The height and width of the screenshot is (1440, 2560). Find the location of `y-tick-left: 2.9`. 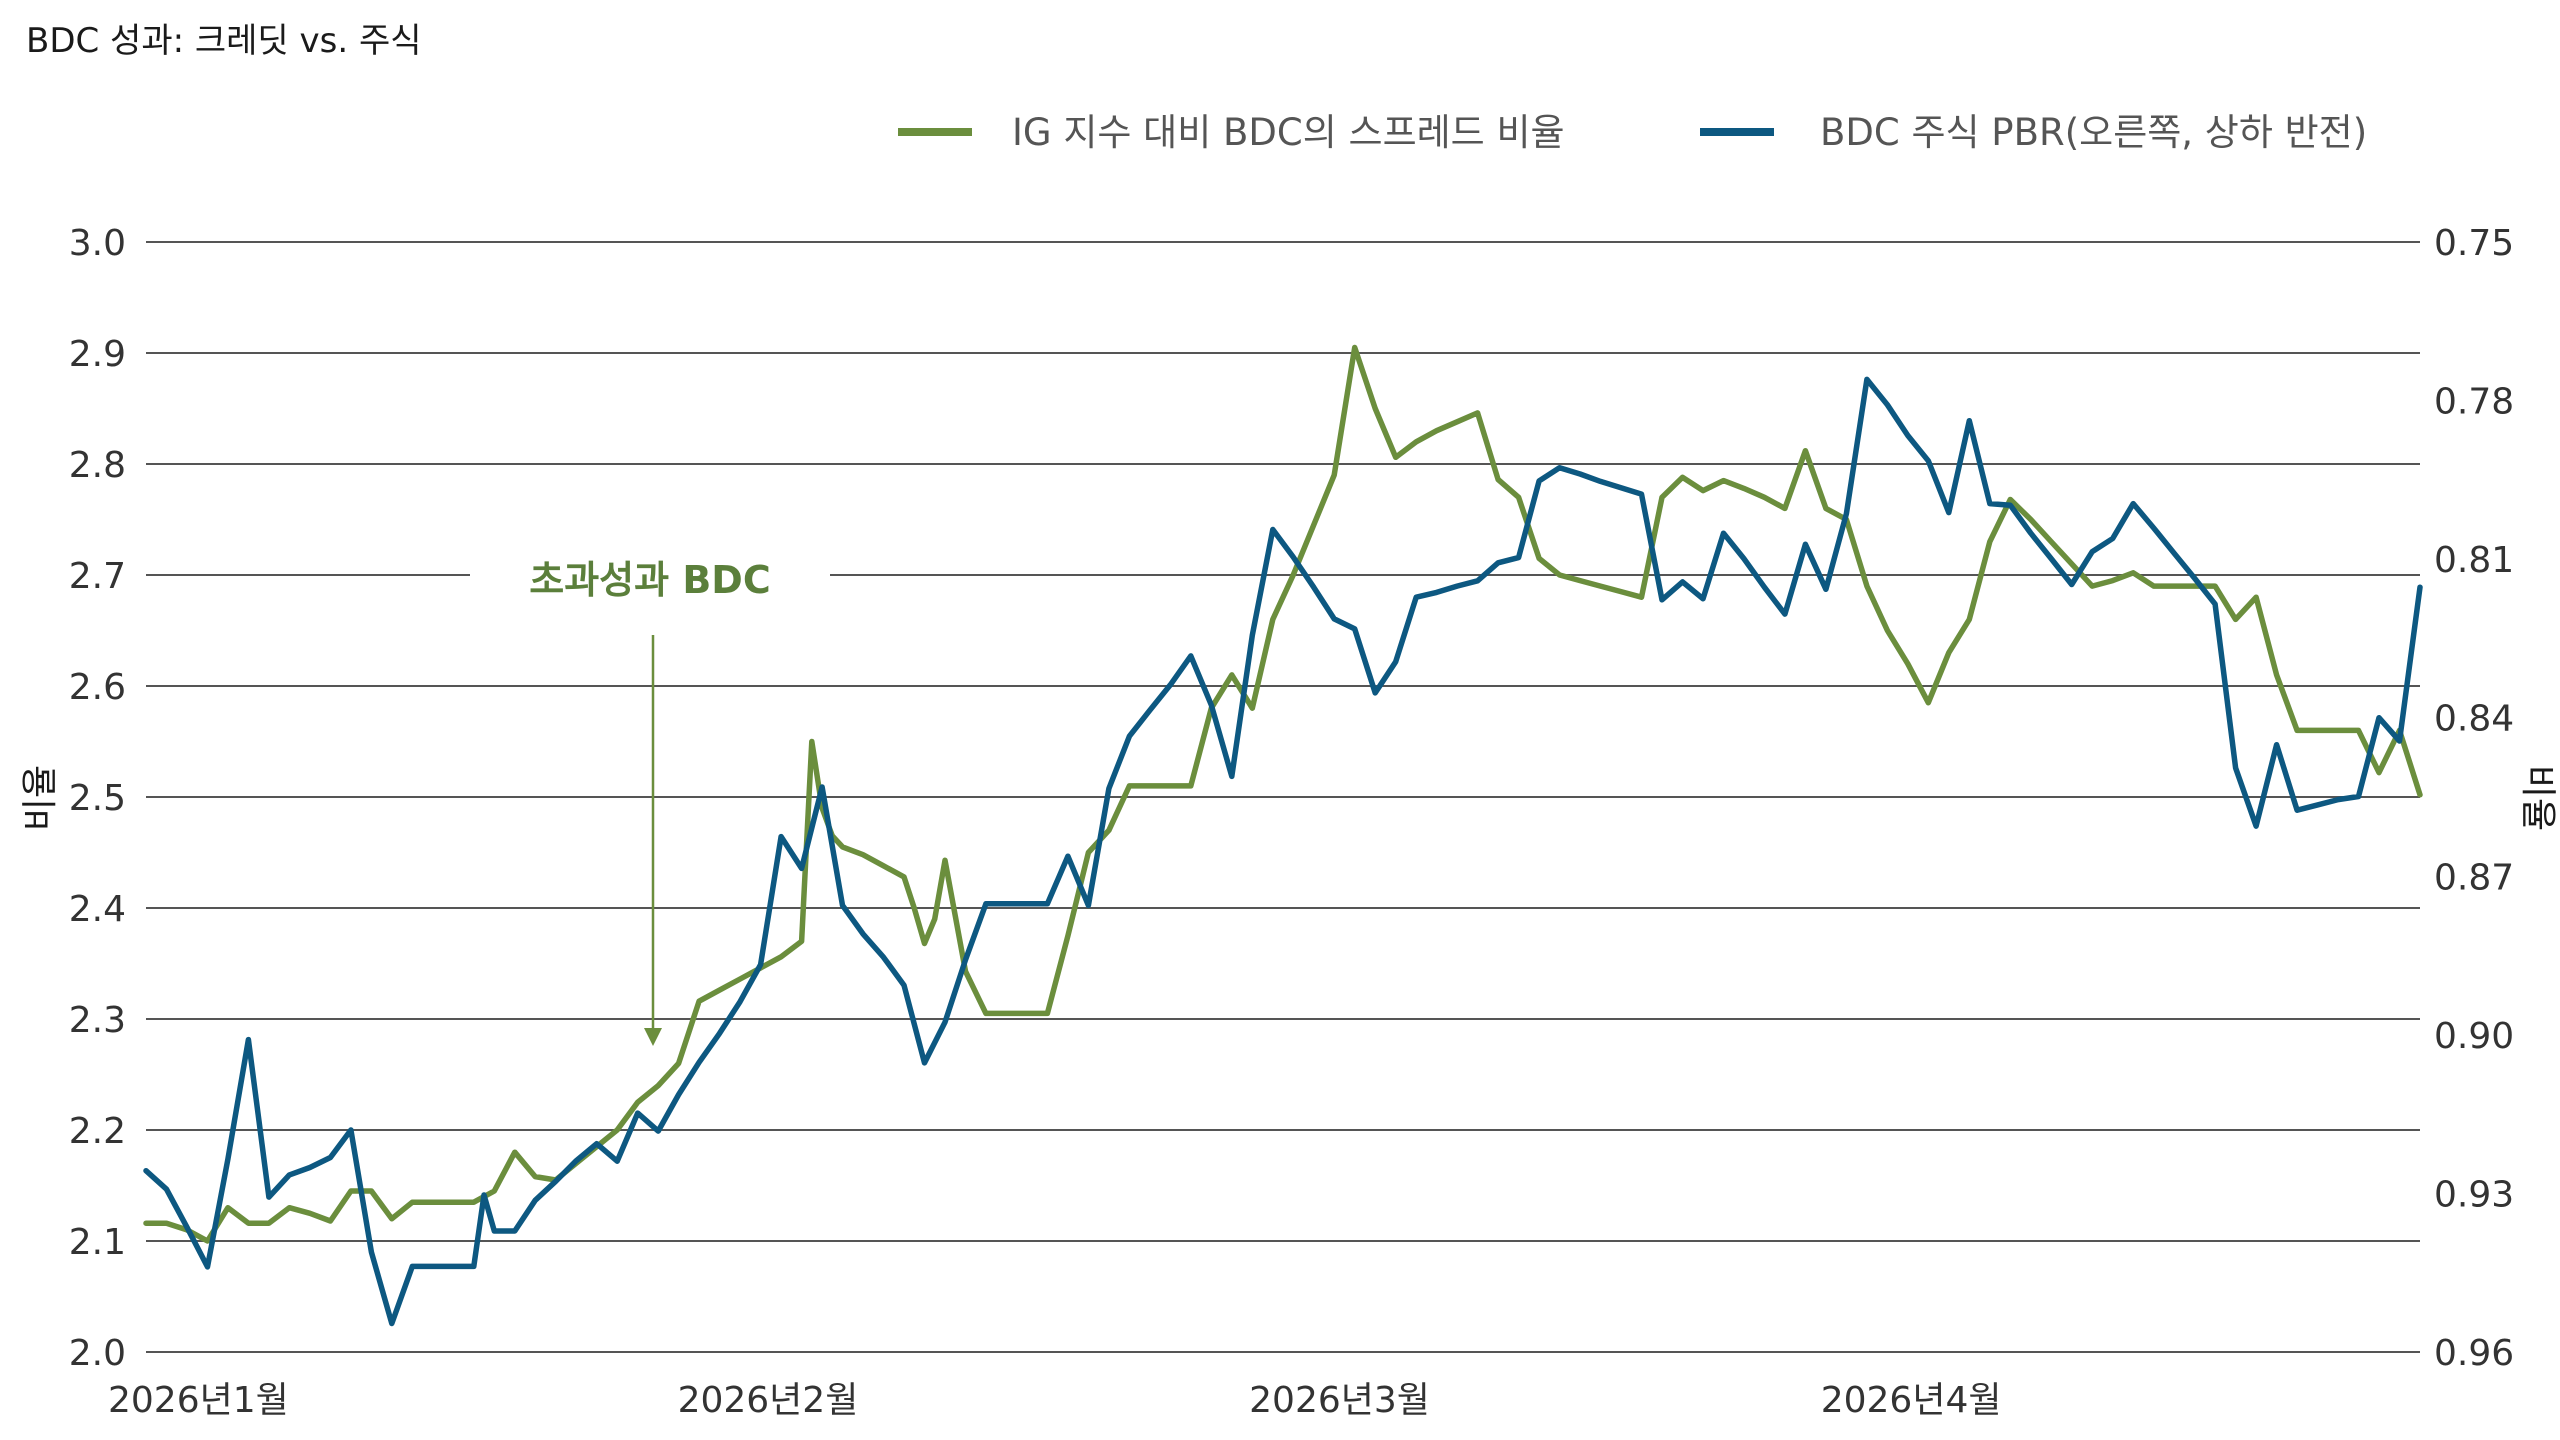

y-tick-left: 2.9 is located at coordinates (97, 354).